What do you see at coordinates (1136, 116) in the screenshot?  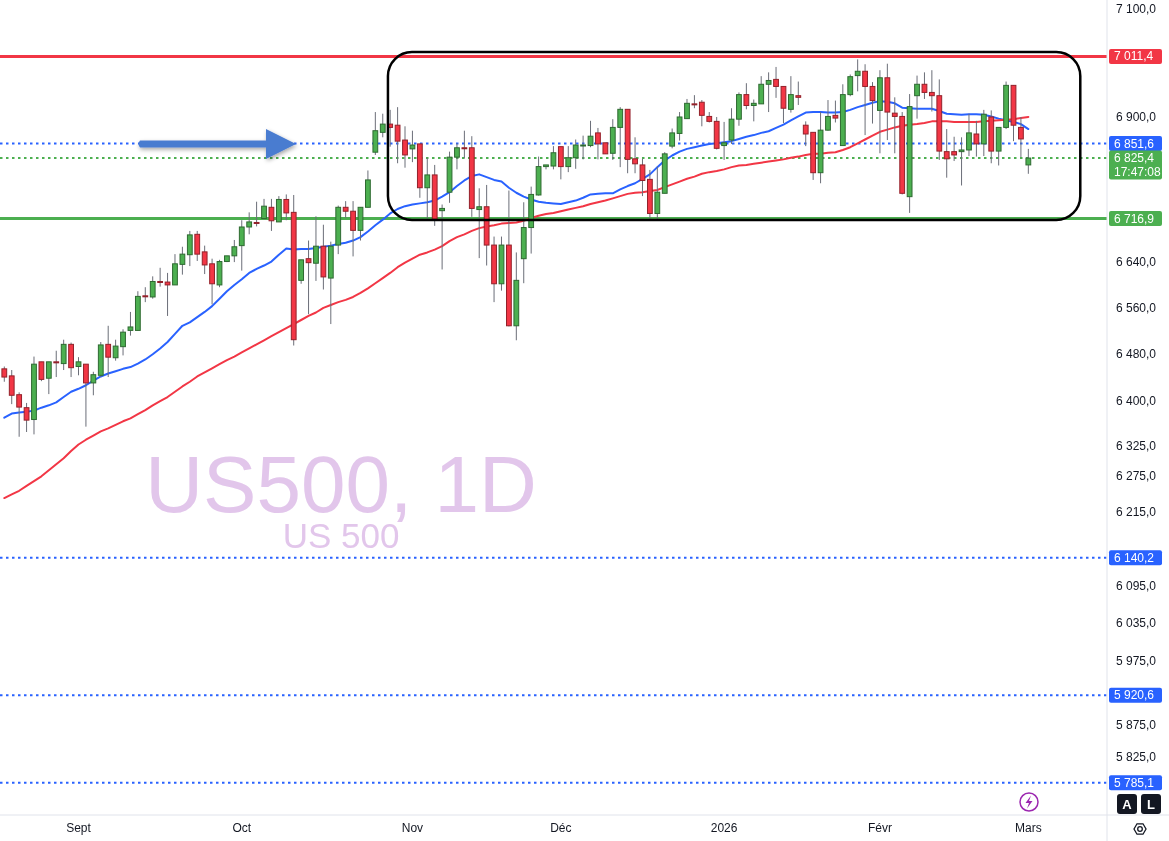 I see `y-tick-label: 6 900,0` at bounding box center [1136, 116].